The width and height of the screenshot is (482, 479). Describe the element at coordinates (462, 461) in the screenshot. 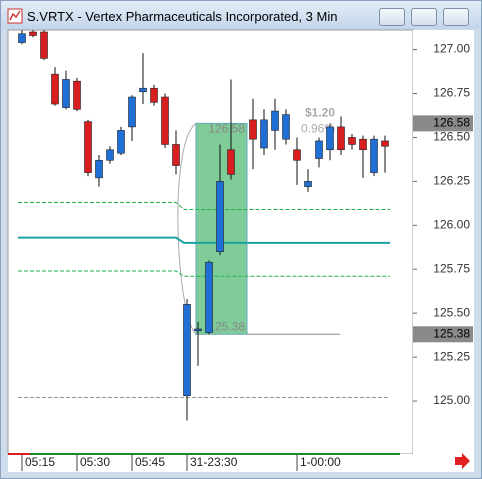

I see `scroll-arrow` at that location.